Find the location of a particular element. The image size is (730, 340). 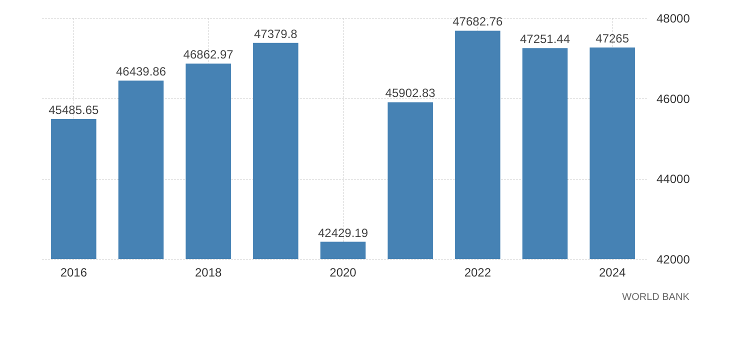

text: WORLD BANK is located at coordinates (656, 297).